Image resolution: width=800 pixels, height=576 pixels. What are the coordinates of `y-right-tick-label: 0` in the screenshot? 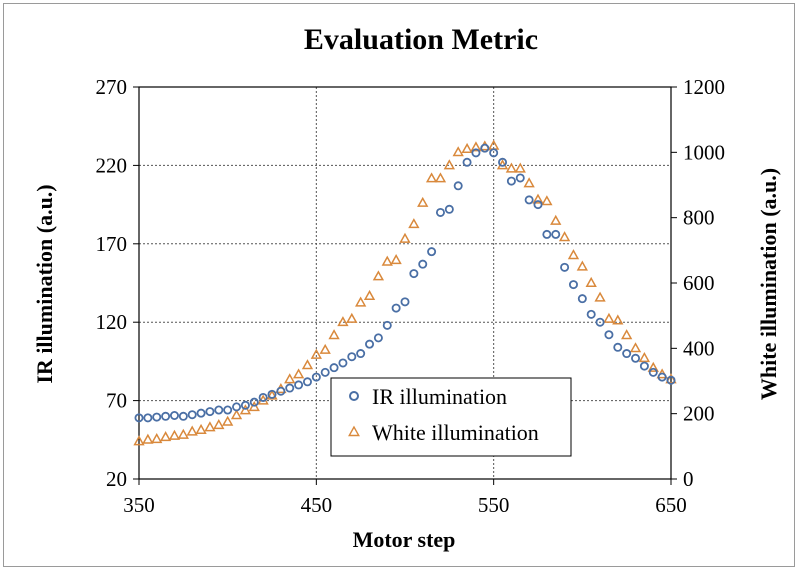 It's located at (688, 479).